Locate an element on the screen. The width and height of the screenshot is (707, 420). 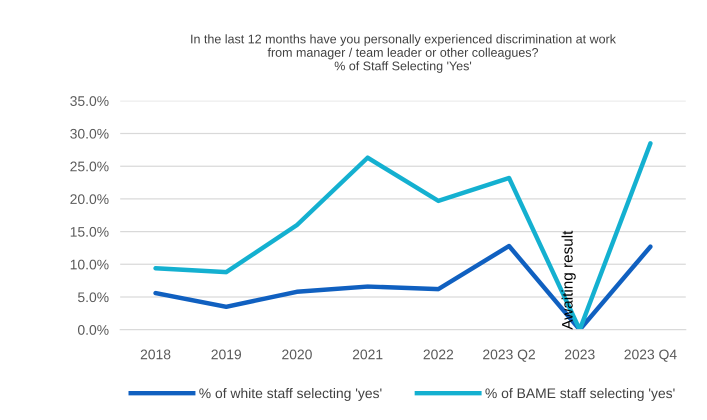
y-tick-label: 10.0% is located at coordinates (89, 265).